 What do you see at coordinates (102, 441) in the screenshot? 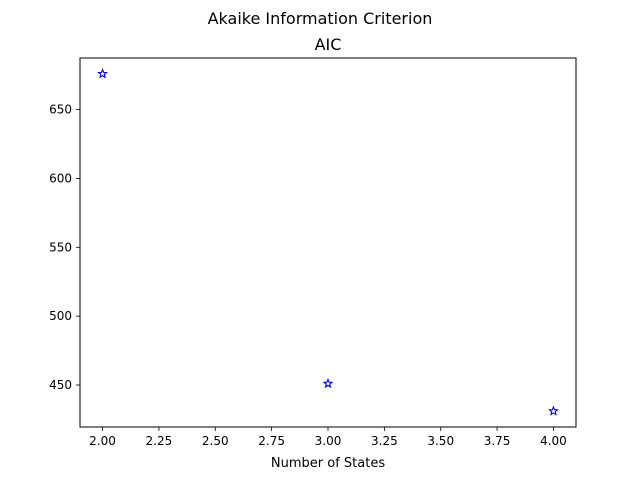
I see `x-tick-label: 2.00` at bounding box center [102, 441].